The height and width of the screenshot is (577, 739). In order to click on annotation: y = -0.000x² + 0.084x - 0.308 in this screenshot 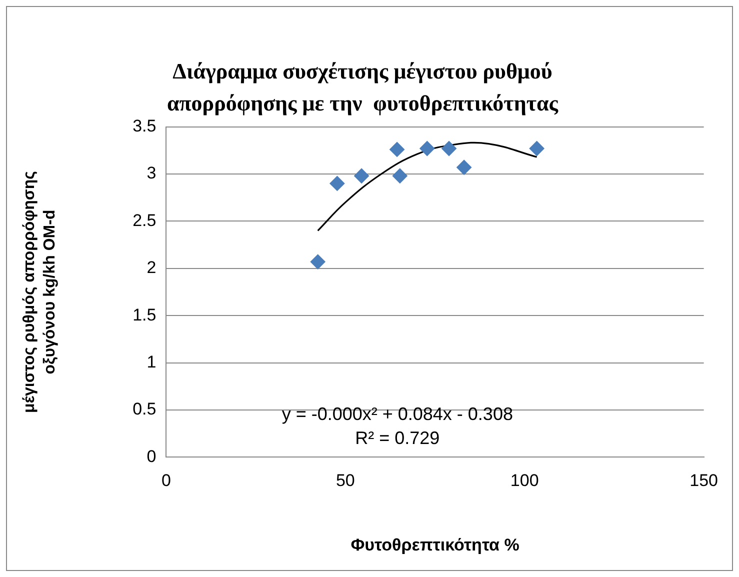, I will do `click(397, 414)`.